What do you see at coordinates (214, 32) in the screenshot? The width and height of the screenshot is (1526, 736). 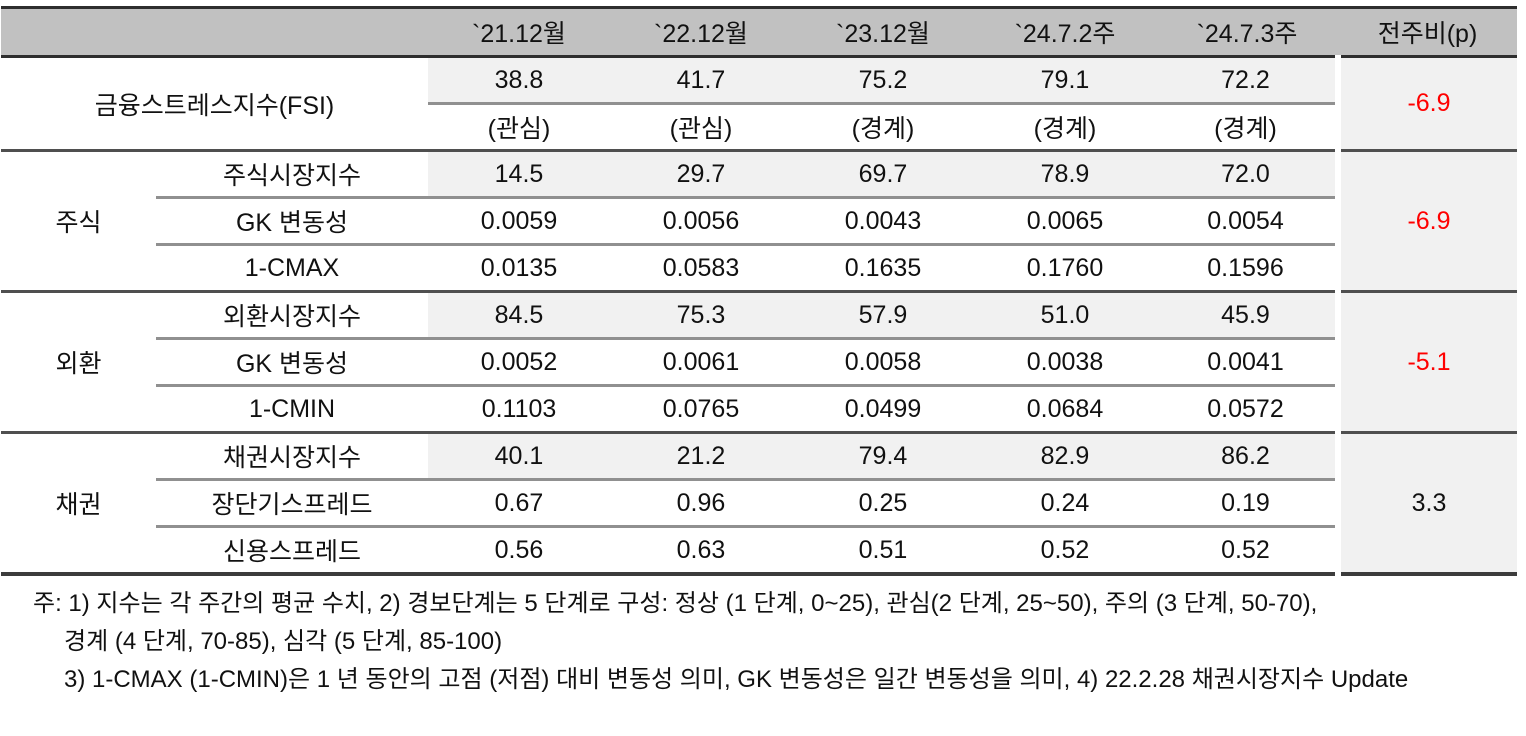 I see `header-corner-cell` at bounding box center [214, 32].